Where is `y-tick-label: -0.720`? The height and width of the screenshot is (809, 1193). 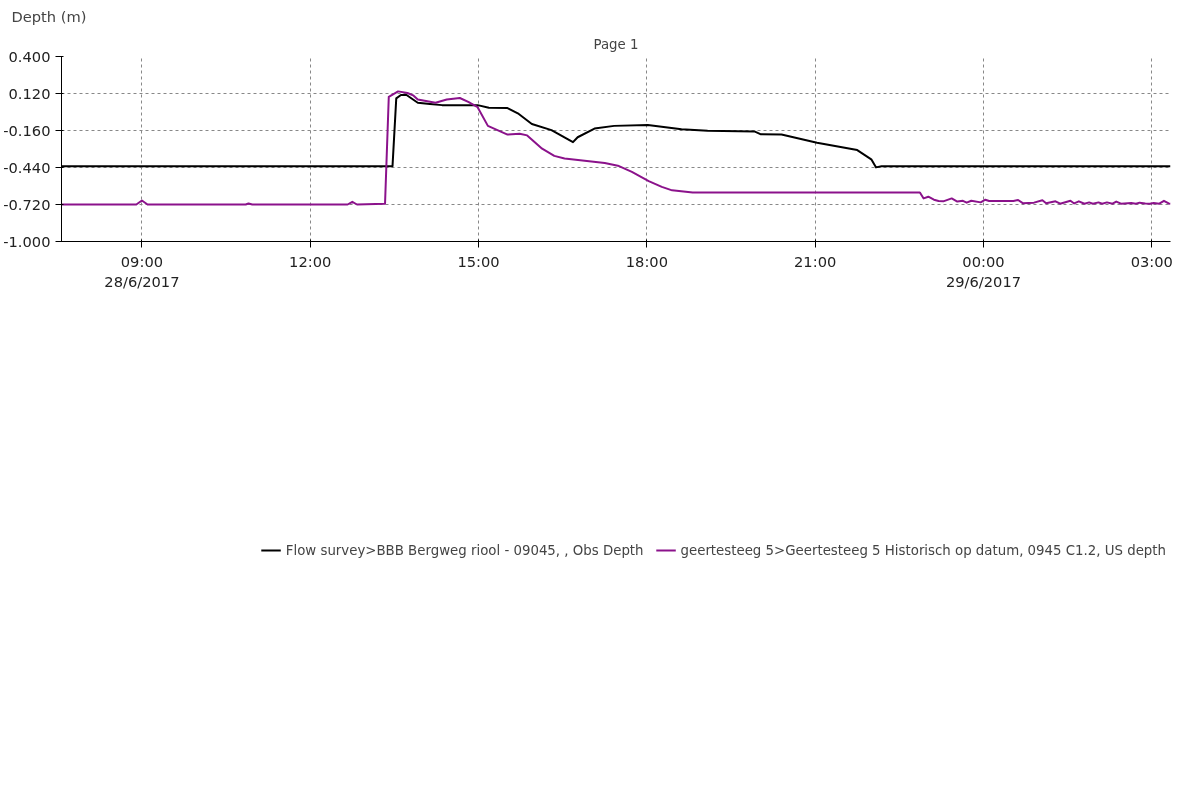 y-tick-label: -0.720 is located at coordinates (27, 204).